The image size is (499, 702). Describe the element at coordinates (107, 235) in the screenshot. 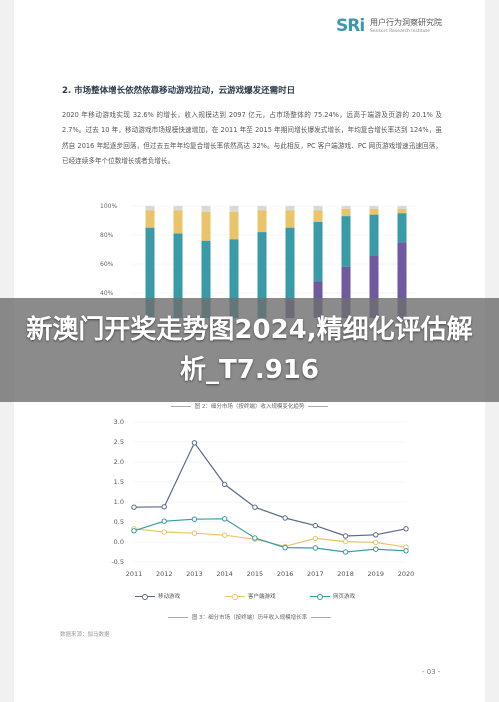

I see `y-tick-label: 80%` at that location.